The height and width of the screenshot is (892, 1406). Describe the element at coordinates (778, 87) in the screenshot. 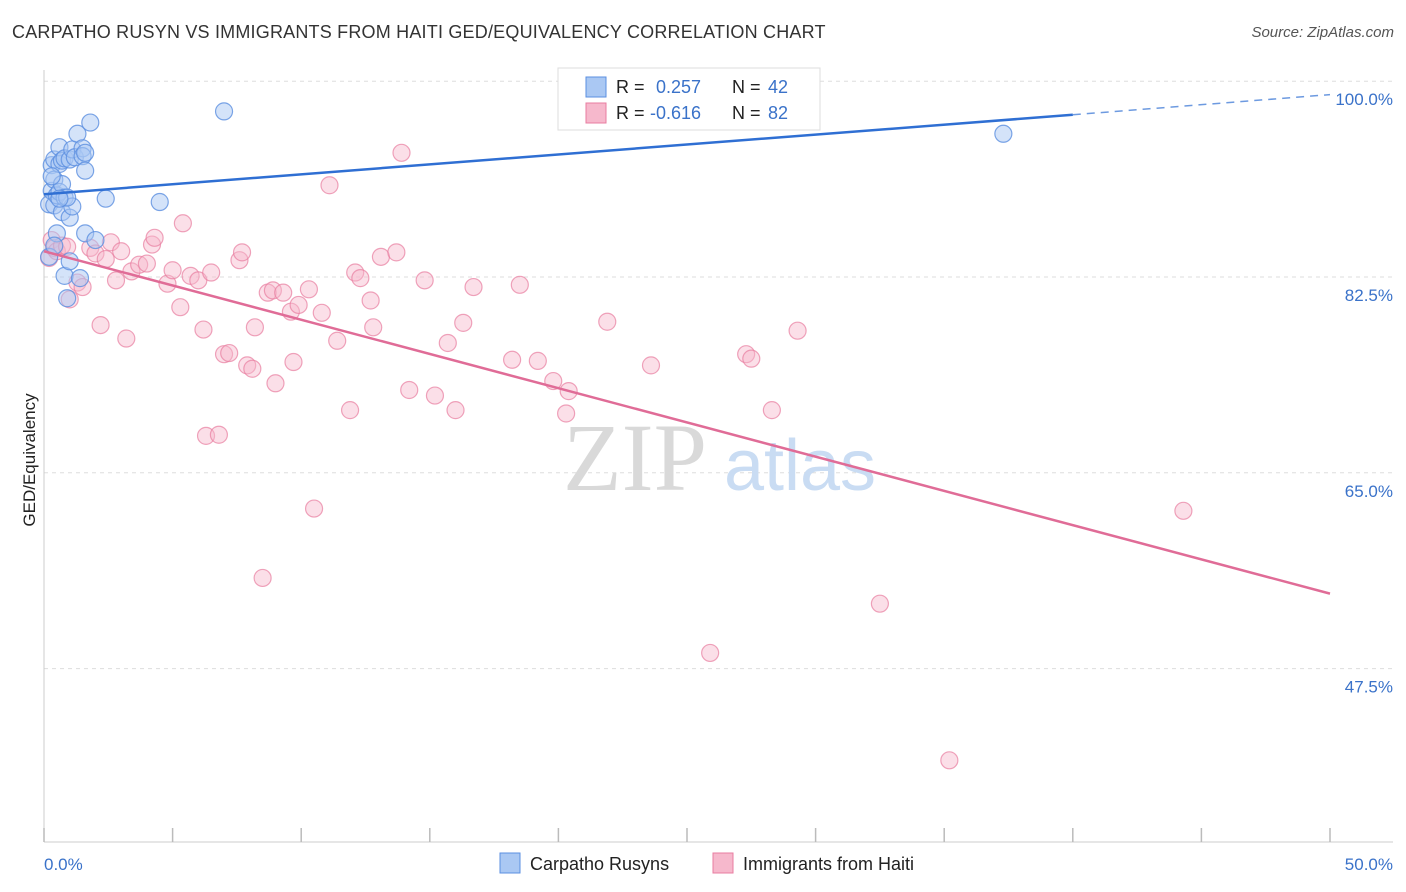

I see `legend-n-value-blue: 42` at that location.